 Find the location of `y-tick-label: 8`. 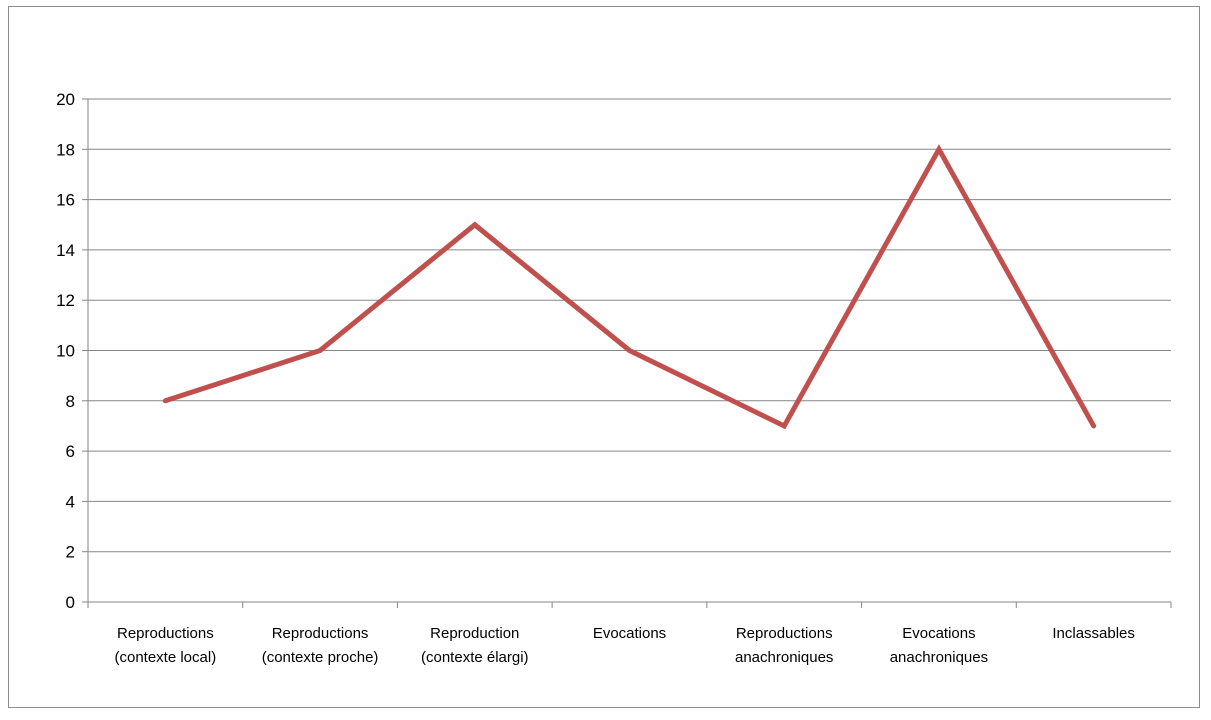

y-tick-label: 8 is located at coordinates (70, 401).